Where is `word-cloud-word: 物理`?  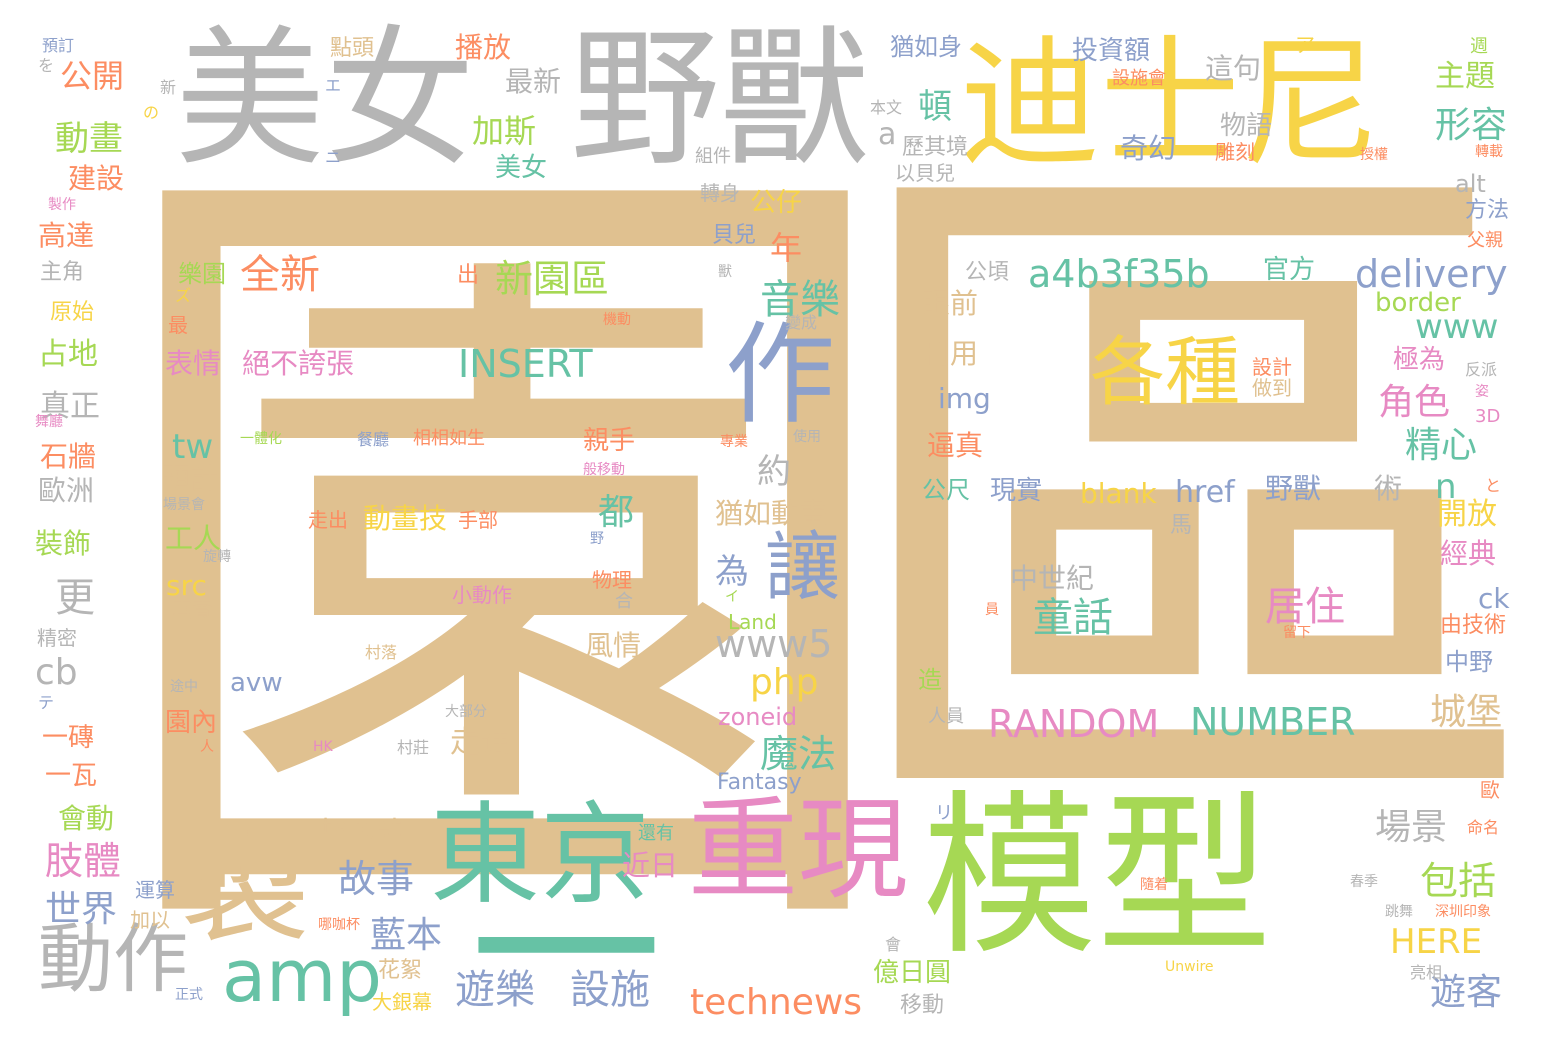
word-cloud-word: 物理 is located at coordinates (612, 580).